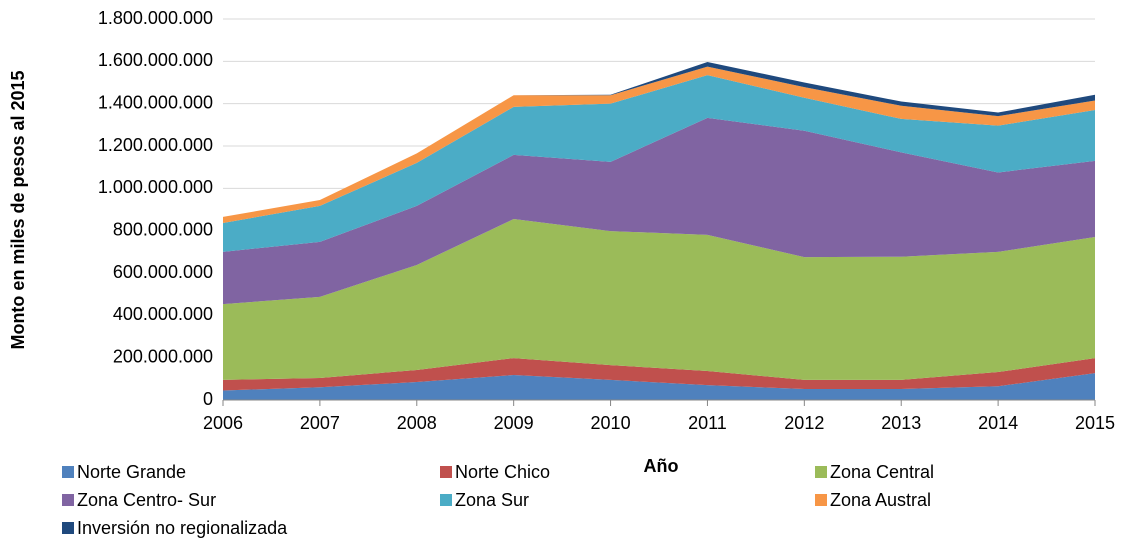  What do you see at coordinates (182, 528) in the screenshot?
I see `legend-label: Inversión no regionalizada` at bounding box center [182, 528].